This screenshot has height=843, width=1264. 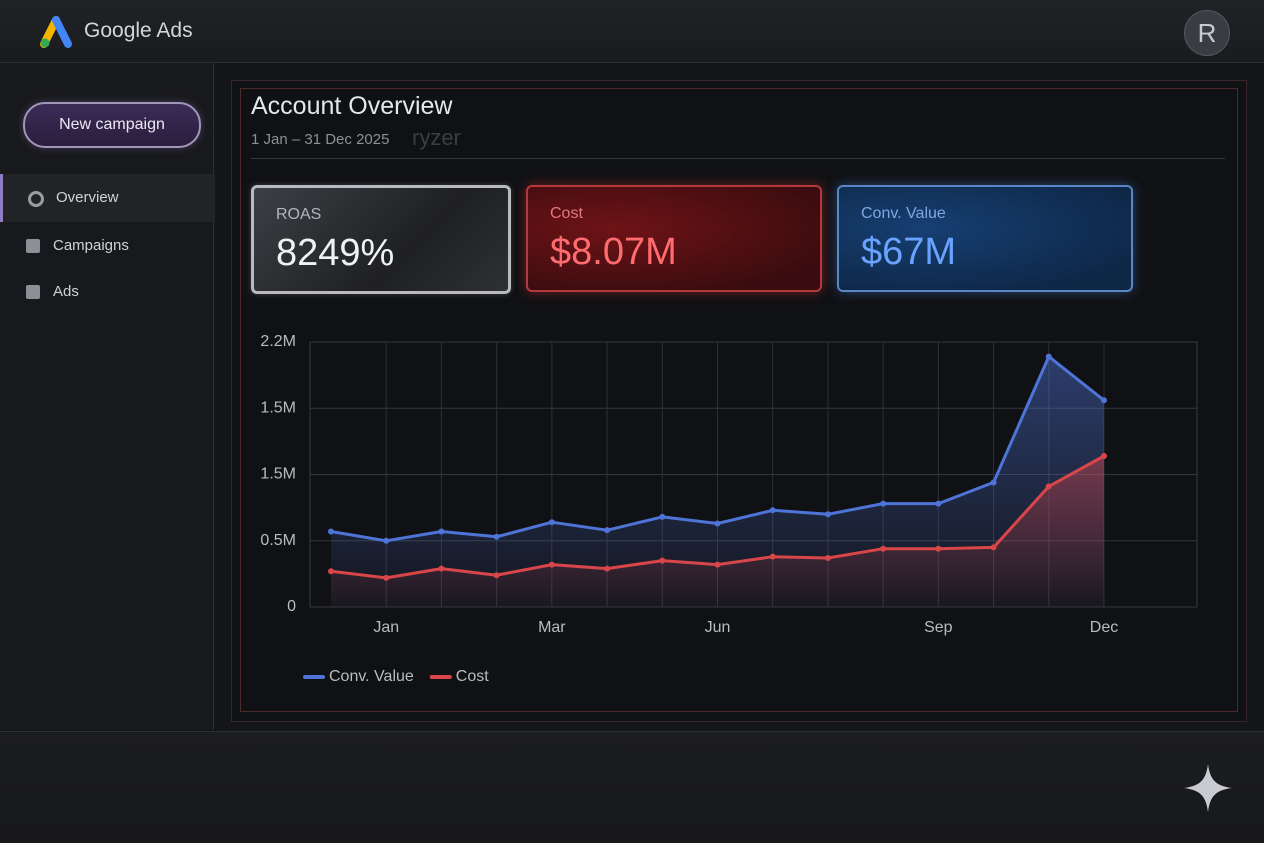 I want to click on kpi-label: Conv. Value, so click(x=903, y=213).